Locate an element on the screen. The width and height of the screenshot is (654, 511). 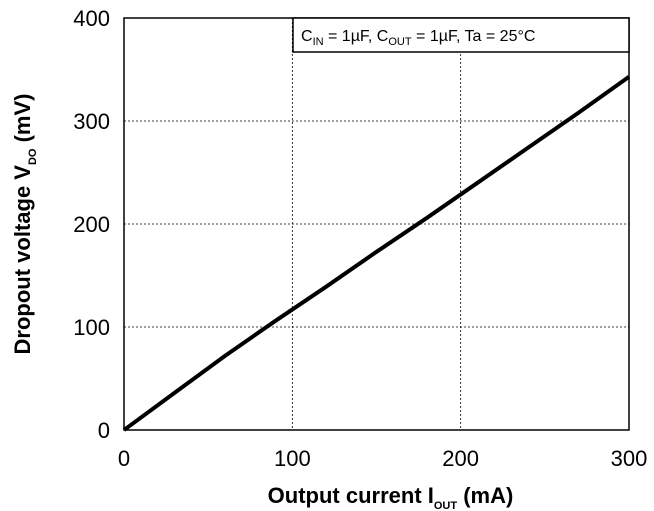
y-tick-label: 400 is located at coordinates (91, 18).